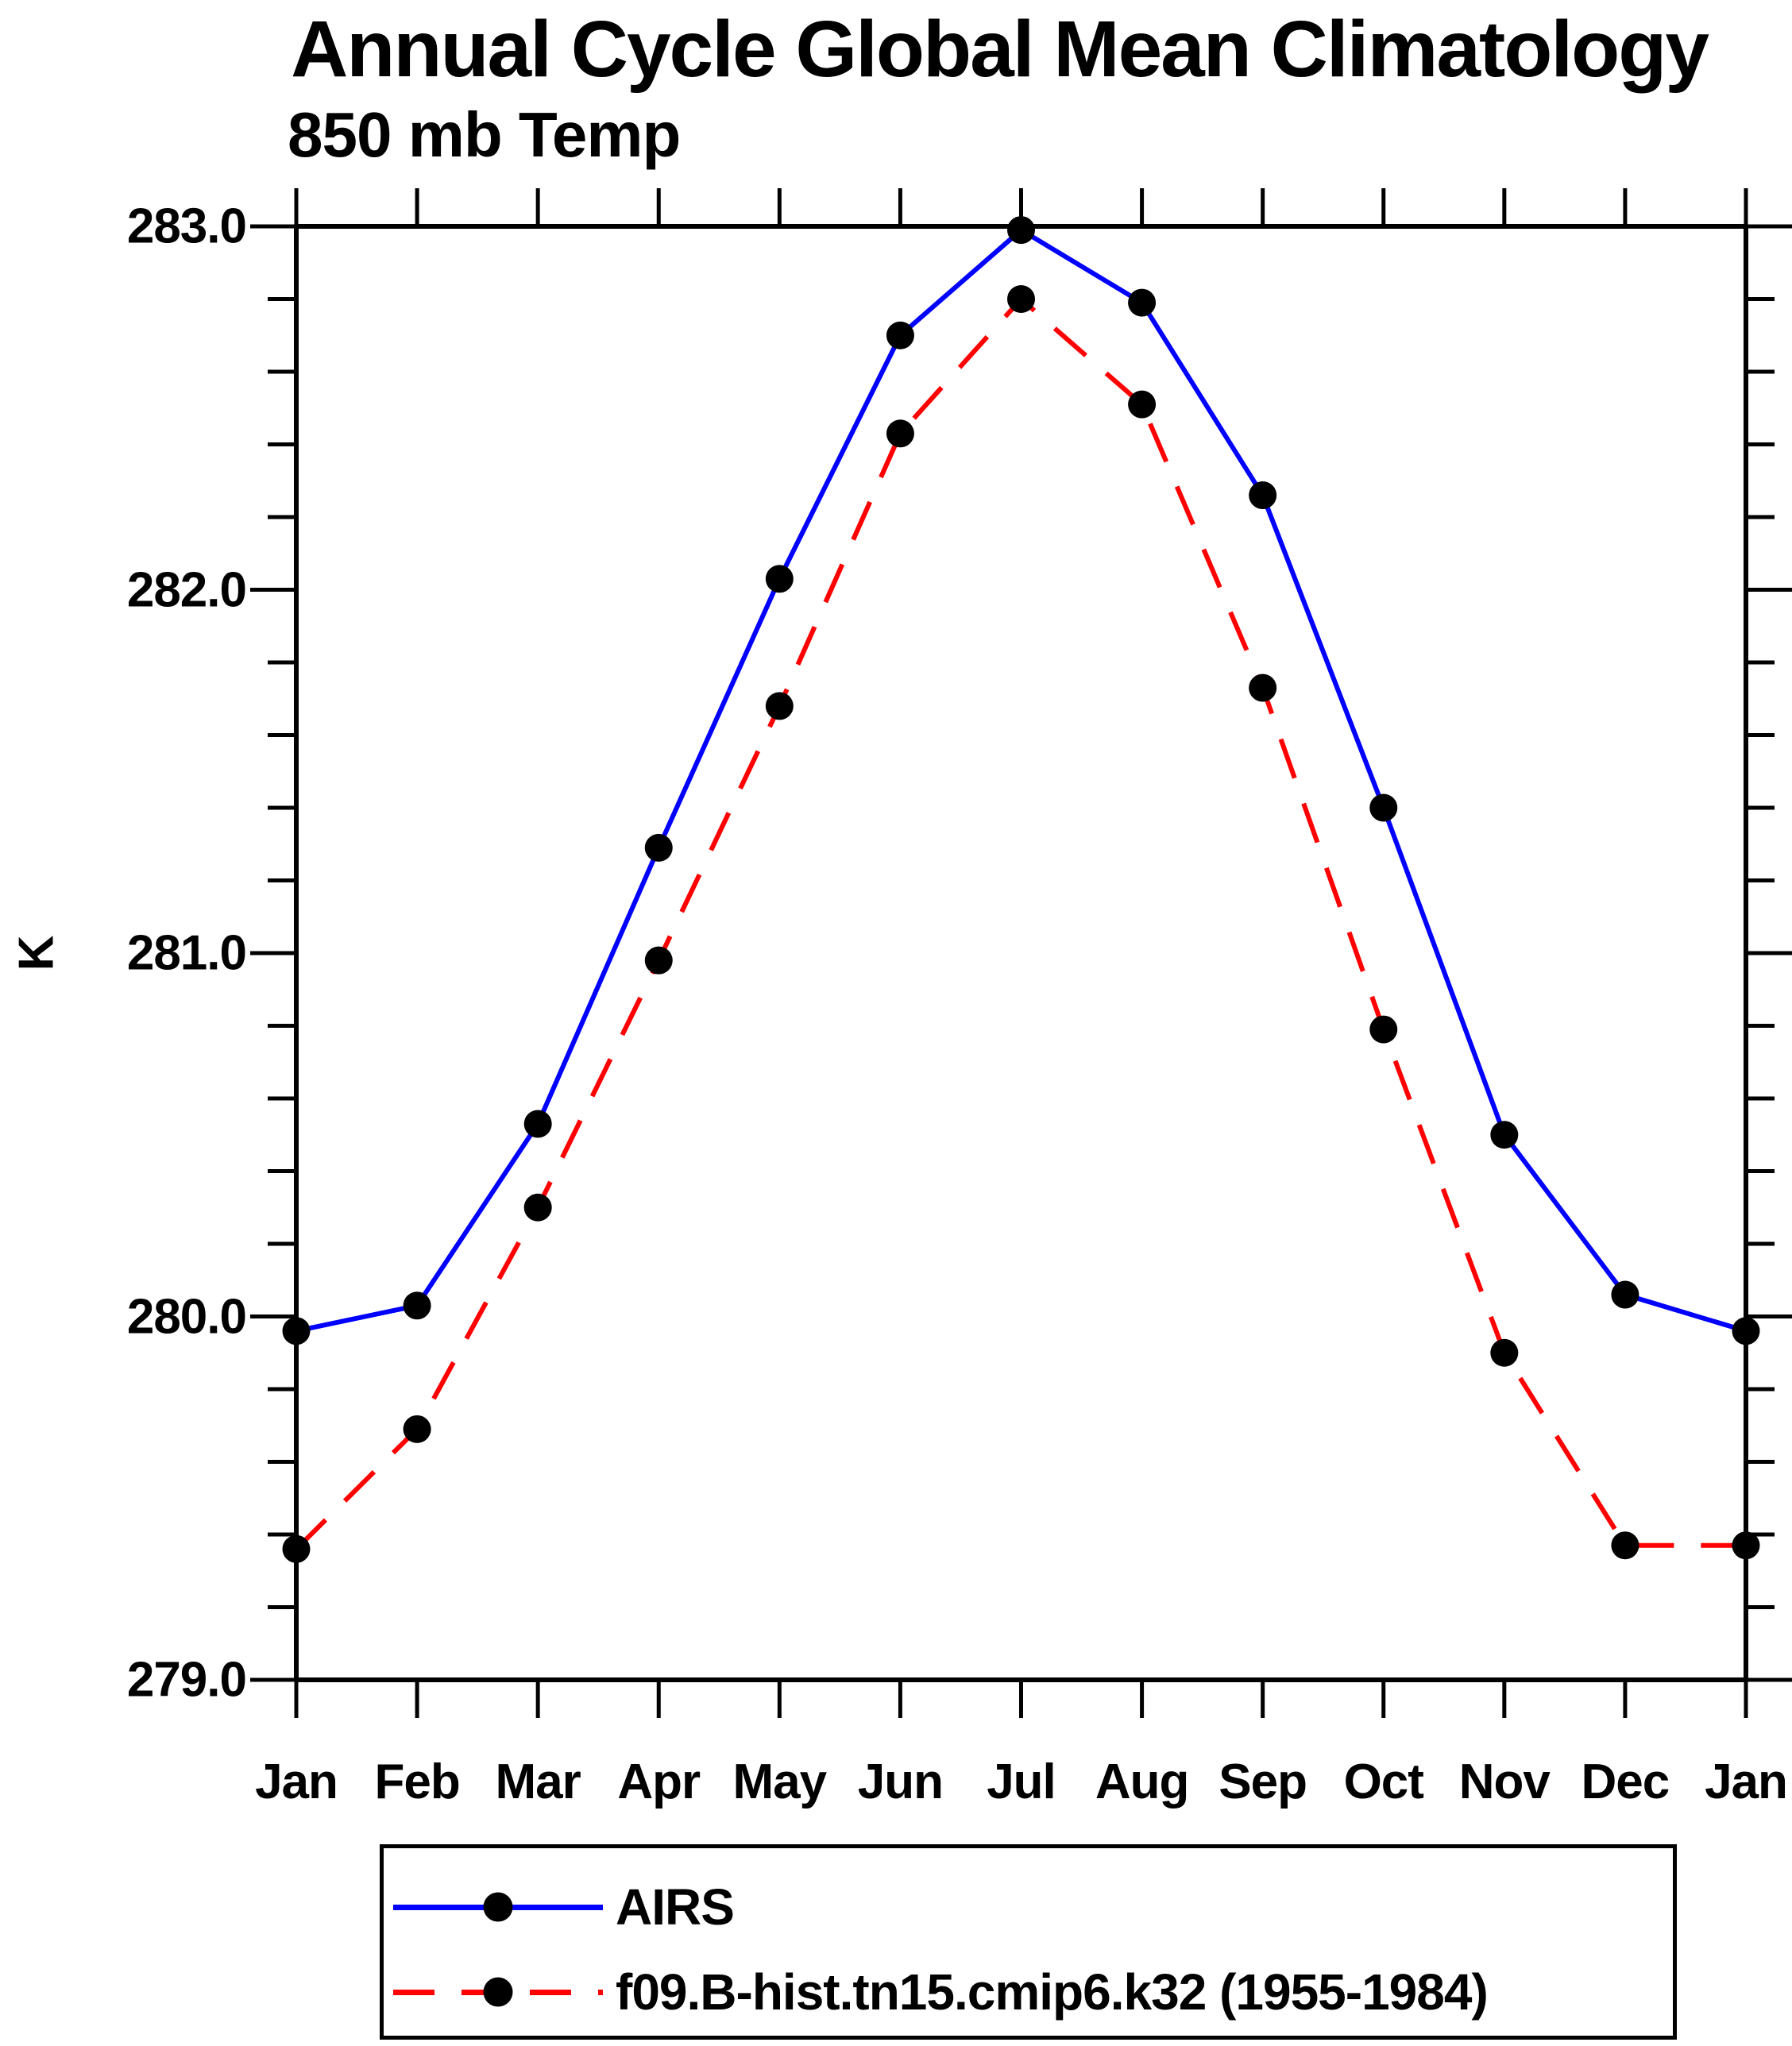  What do you see at coordinates (900, 1782) in the screenshot?
I see `x-tick-label: Jun` at bounding box center [900, 1782].